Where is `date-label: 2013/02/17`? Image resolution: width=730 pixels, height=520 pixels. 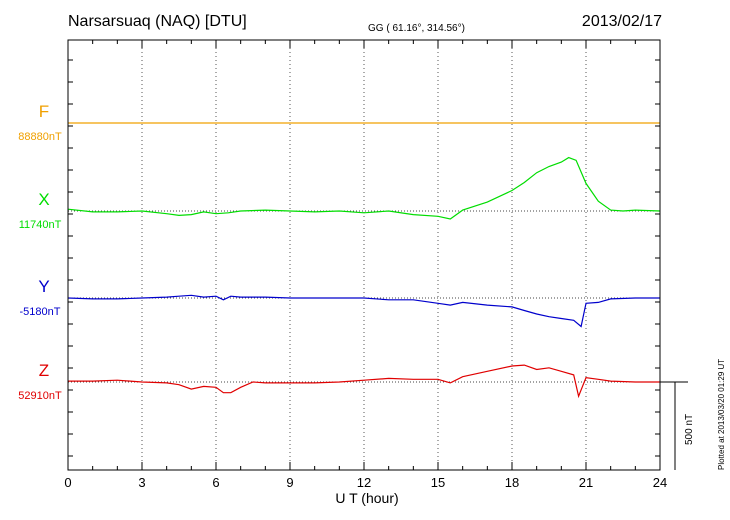 date-label: 2013/02/17 is located at coordinates (622, 21).